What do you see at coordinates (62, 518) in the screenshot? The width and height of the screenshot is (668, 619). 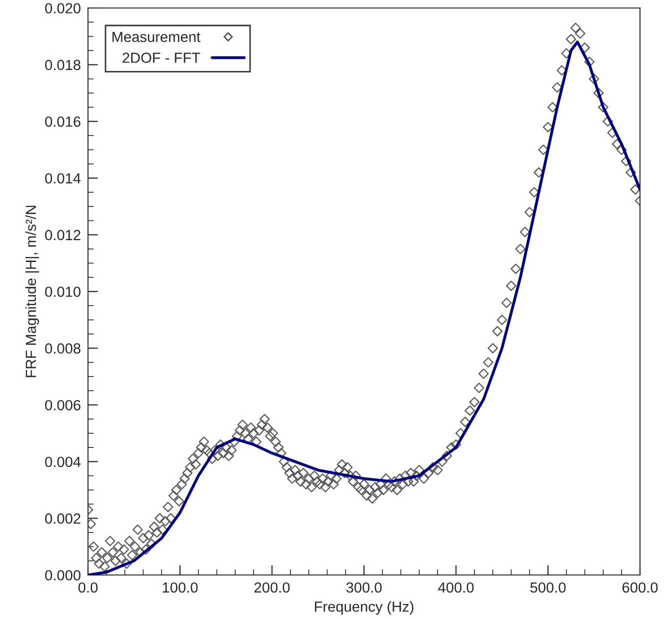 I see `y-tick-label: 0.002` at bounding box center [62, 518].